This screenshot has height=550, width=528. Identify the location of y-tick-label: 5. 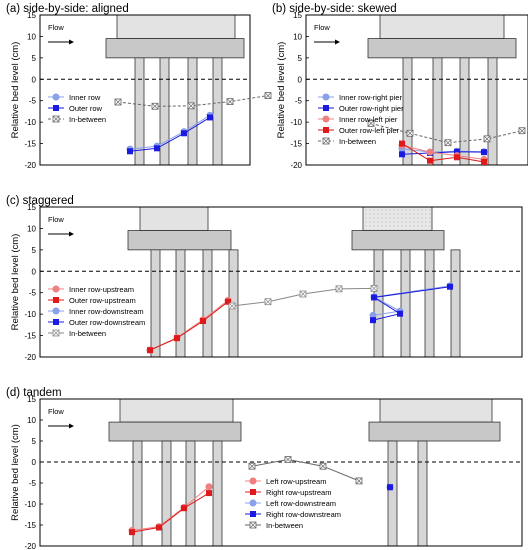
(34, 58).